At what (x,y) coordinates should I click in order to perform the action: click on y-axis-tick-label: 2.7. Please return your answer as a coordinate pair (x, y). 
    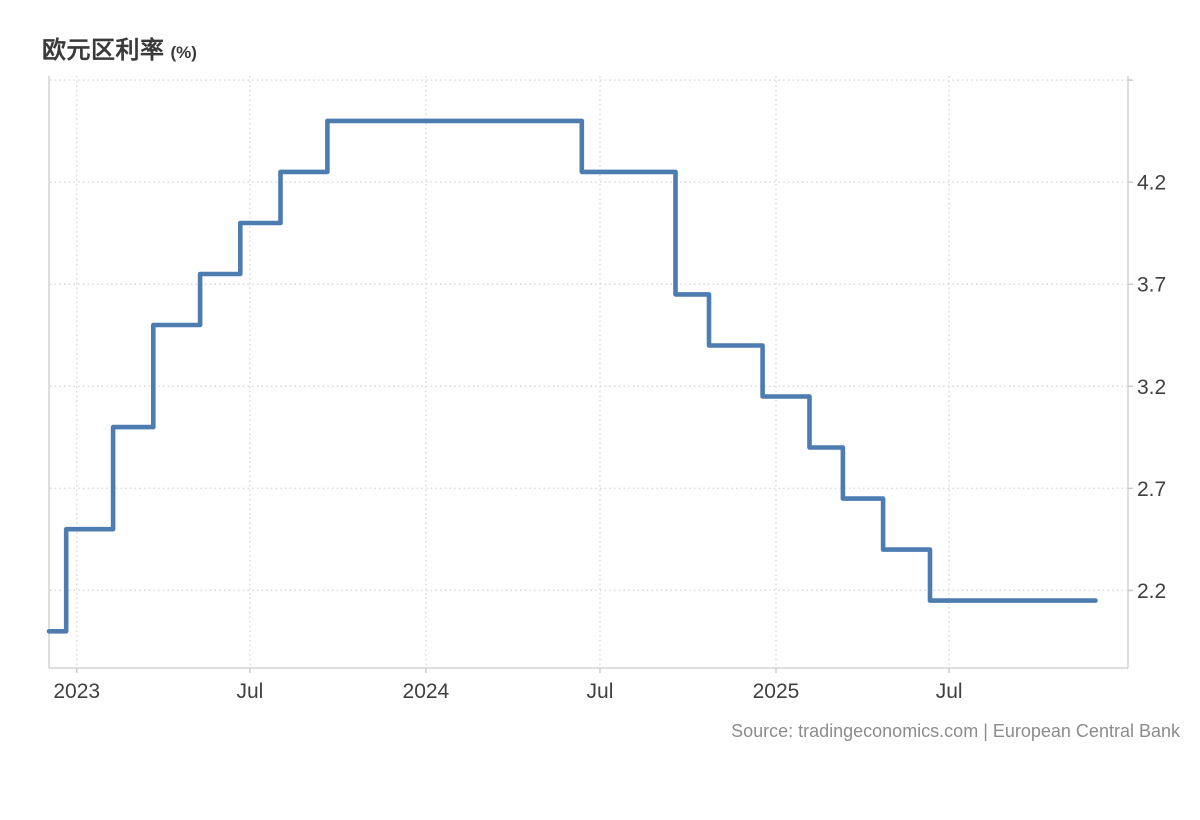
    Looking at the image, I should click on (1151, 489).